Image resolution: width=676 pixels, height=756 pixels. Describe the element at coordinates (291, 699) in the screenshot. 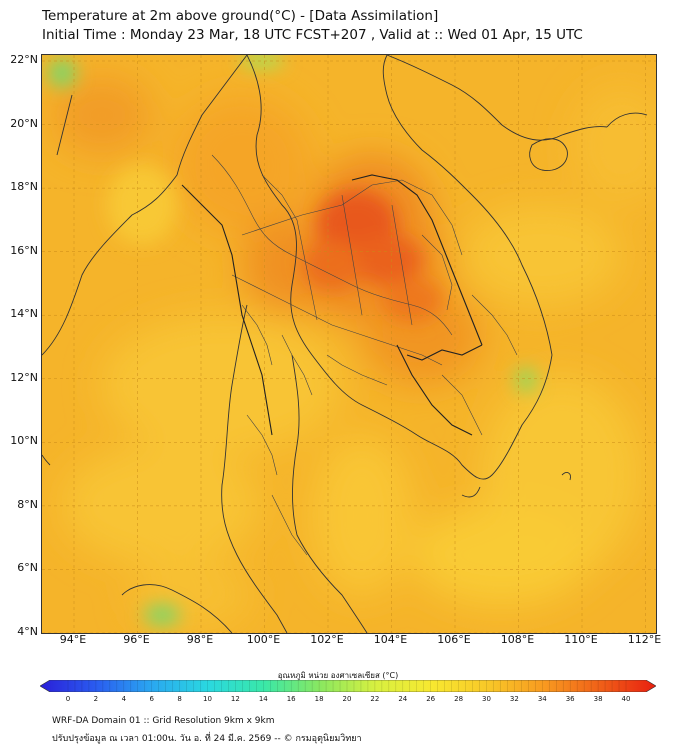

I see `colorbar-tick-label: 16` at that location.